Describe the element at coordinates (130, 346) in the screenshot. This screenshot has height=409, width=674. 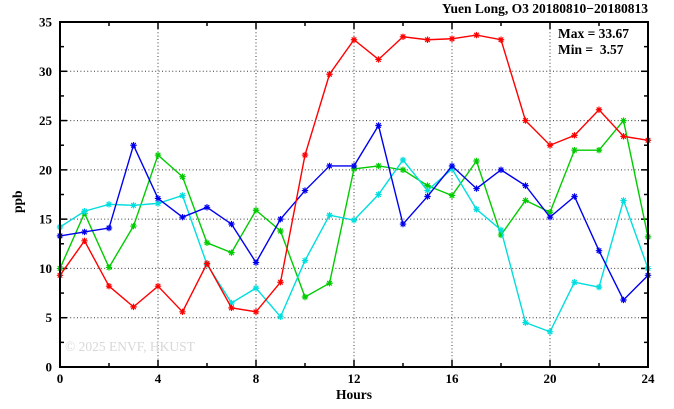
I see `copyright-watermark: © 2025 ENVF, HKUST` at that location.